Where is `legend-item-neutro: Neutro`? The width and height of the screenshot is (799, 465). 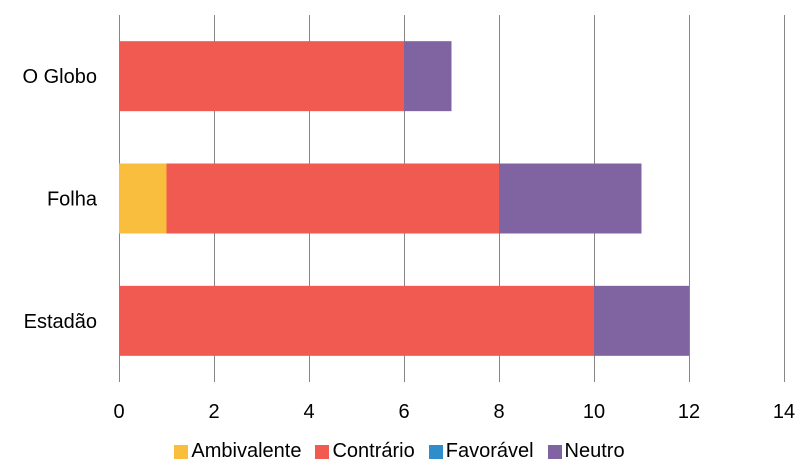 legend-item-neutro: Neutro is located at coordinates (586, 451).